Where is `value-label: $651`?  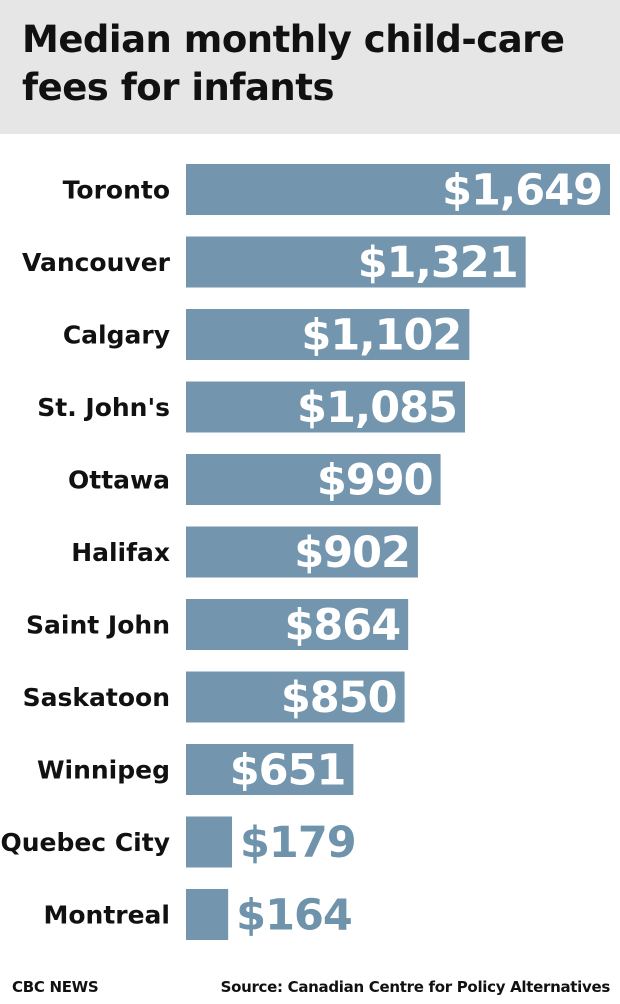 value-label: $651 is located at coordinates (288, 771).